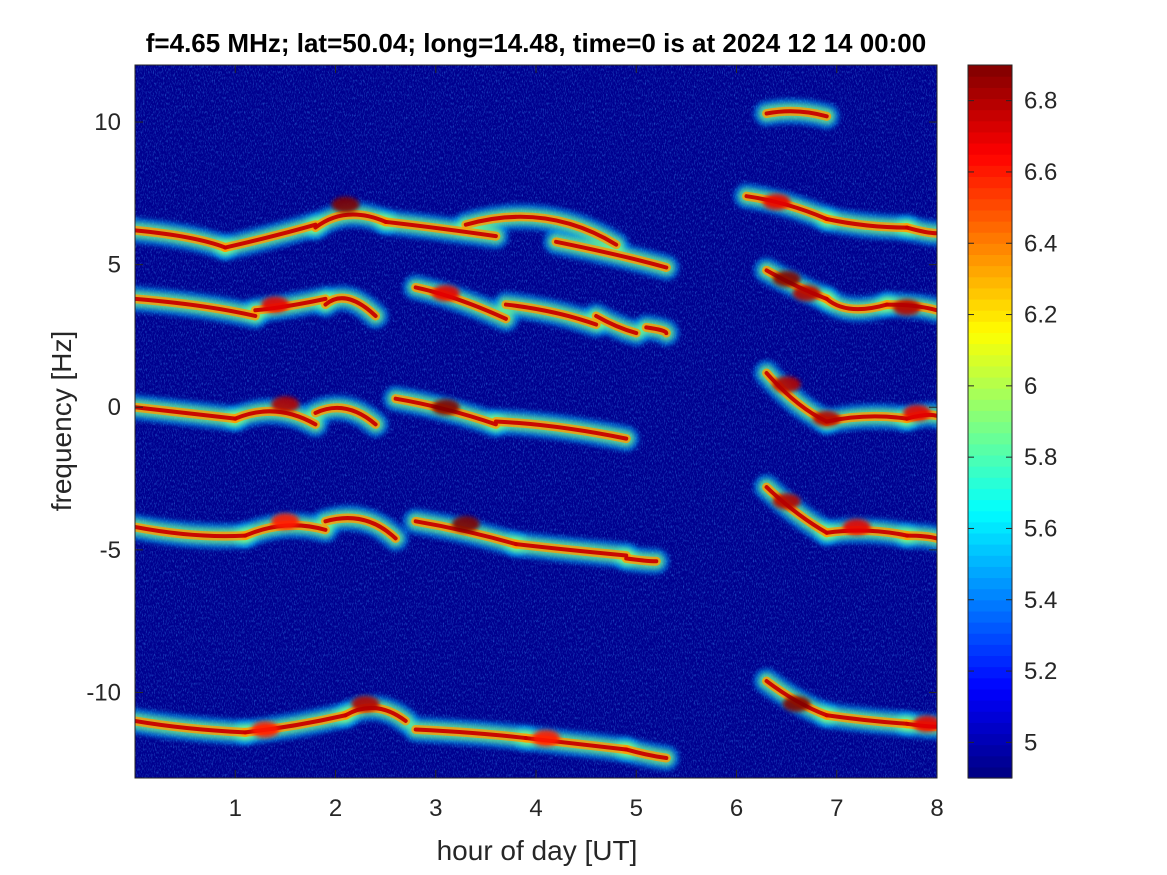 This screenshot has width=1167, height=875. Describe the element at coordinates (235, 808) in the screenshot. I see `x-tick-label: 1` at that location.